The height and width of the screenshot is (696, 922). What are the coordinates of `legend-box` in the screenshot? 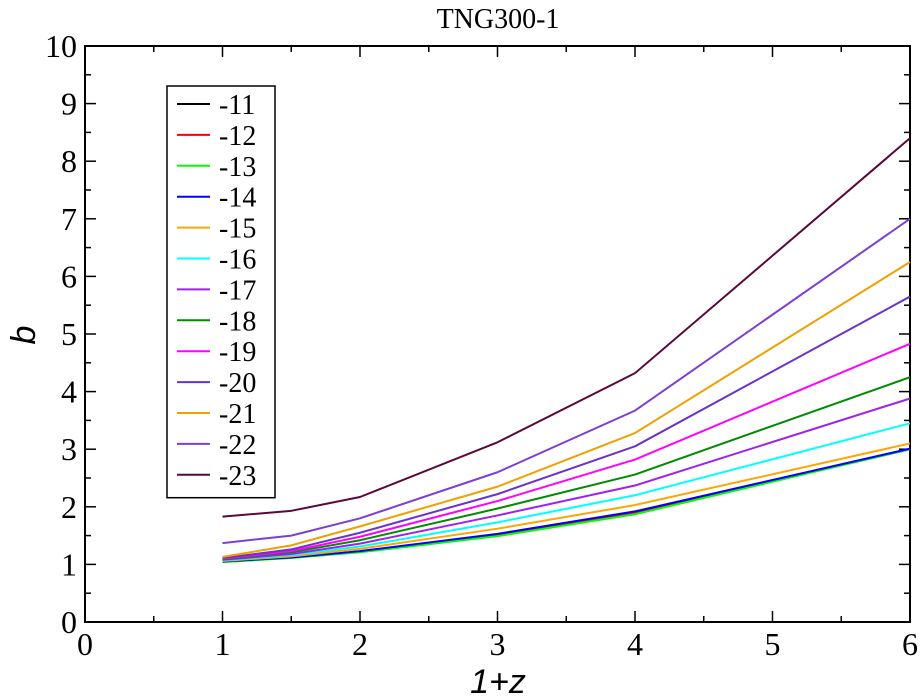 It's located at (221, 292).